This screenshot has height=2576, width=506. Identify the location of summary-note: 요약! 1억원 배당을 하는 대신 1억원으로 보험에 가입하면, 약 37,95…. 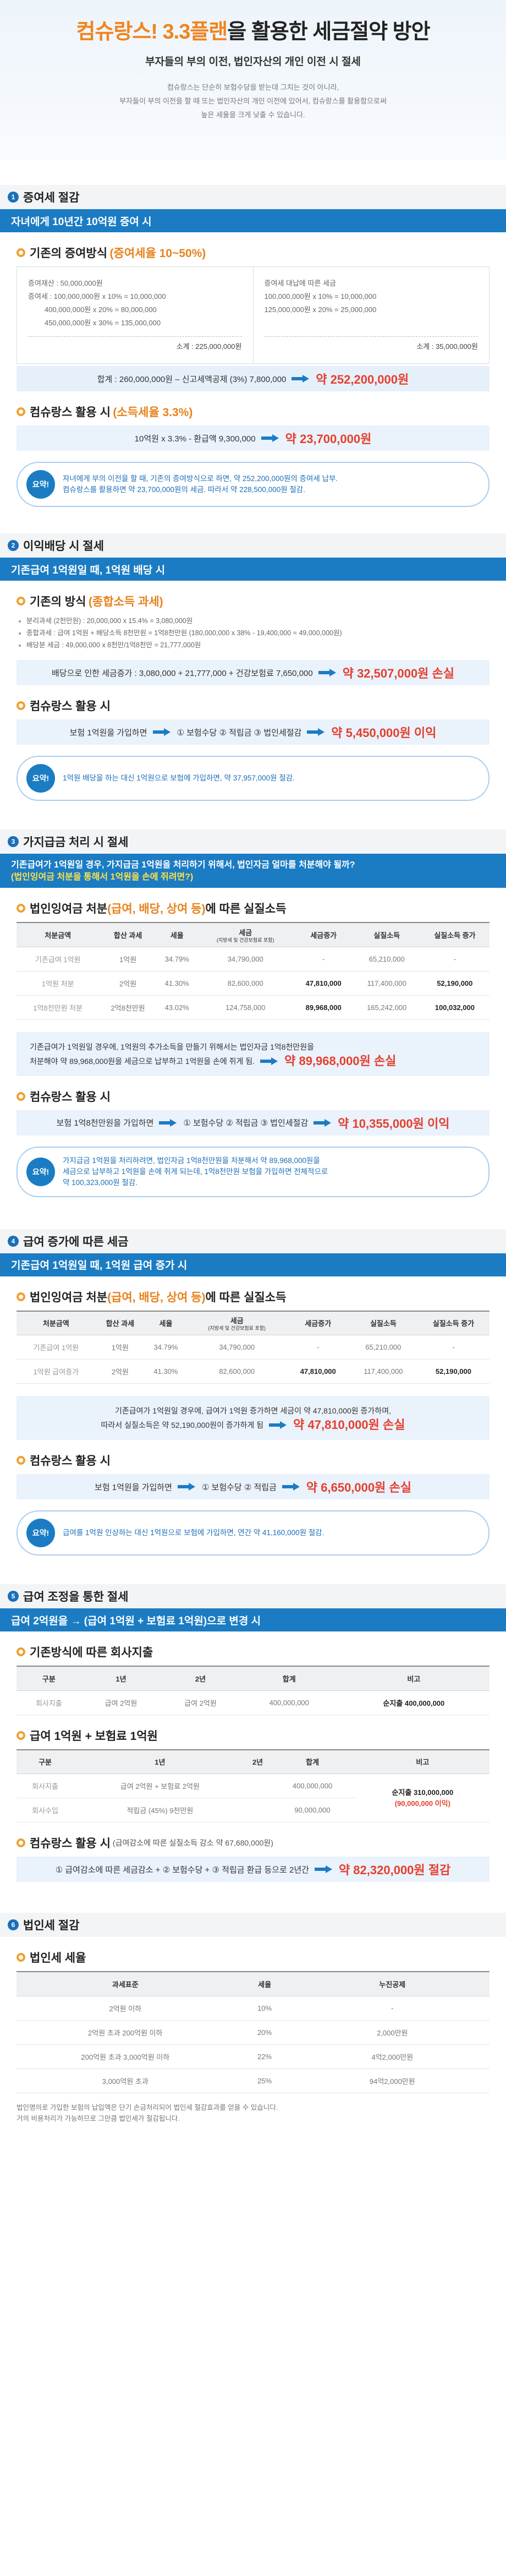
(253, 778).